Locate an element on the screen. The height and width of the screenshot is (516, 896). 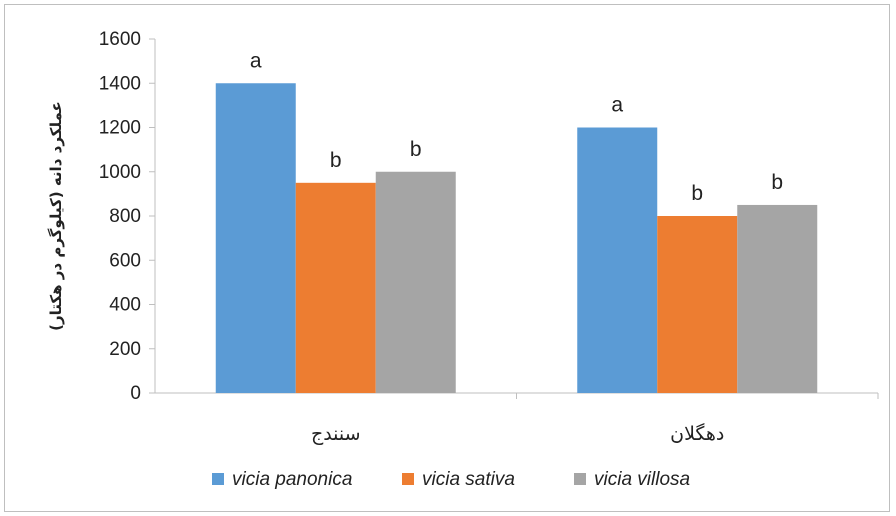
y-tick-label: 1200 is located at coordinates (120, 128).